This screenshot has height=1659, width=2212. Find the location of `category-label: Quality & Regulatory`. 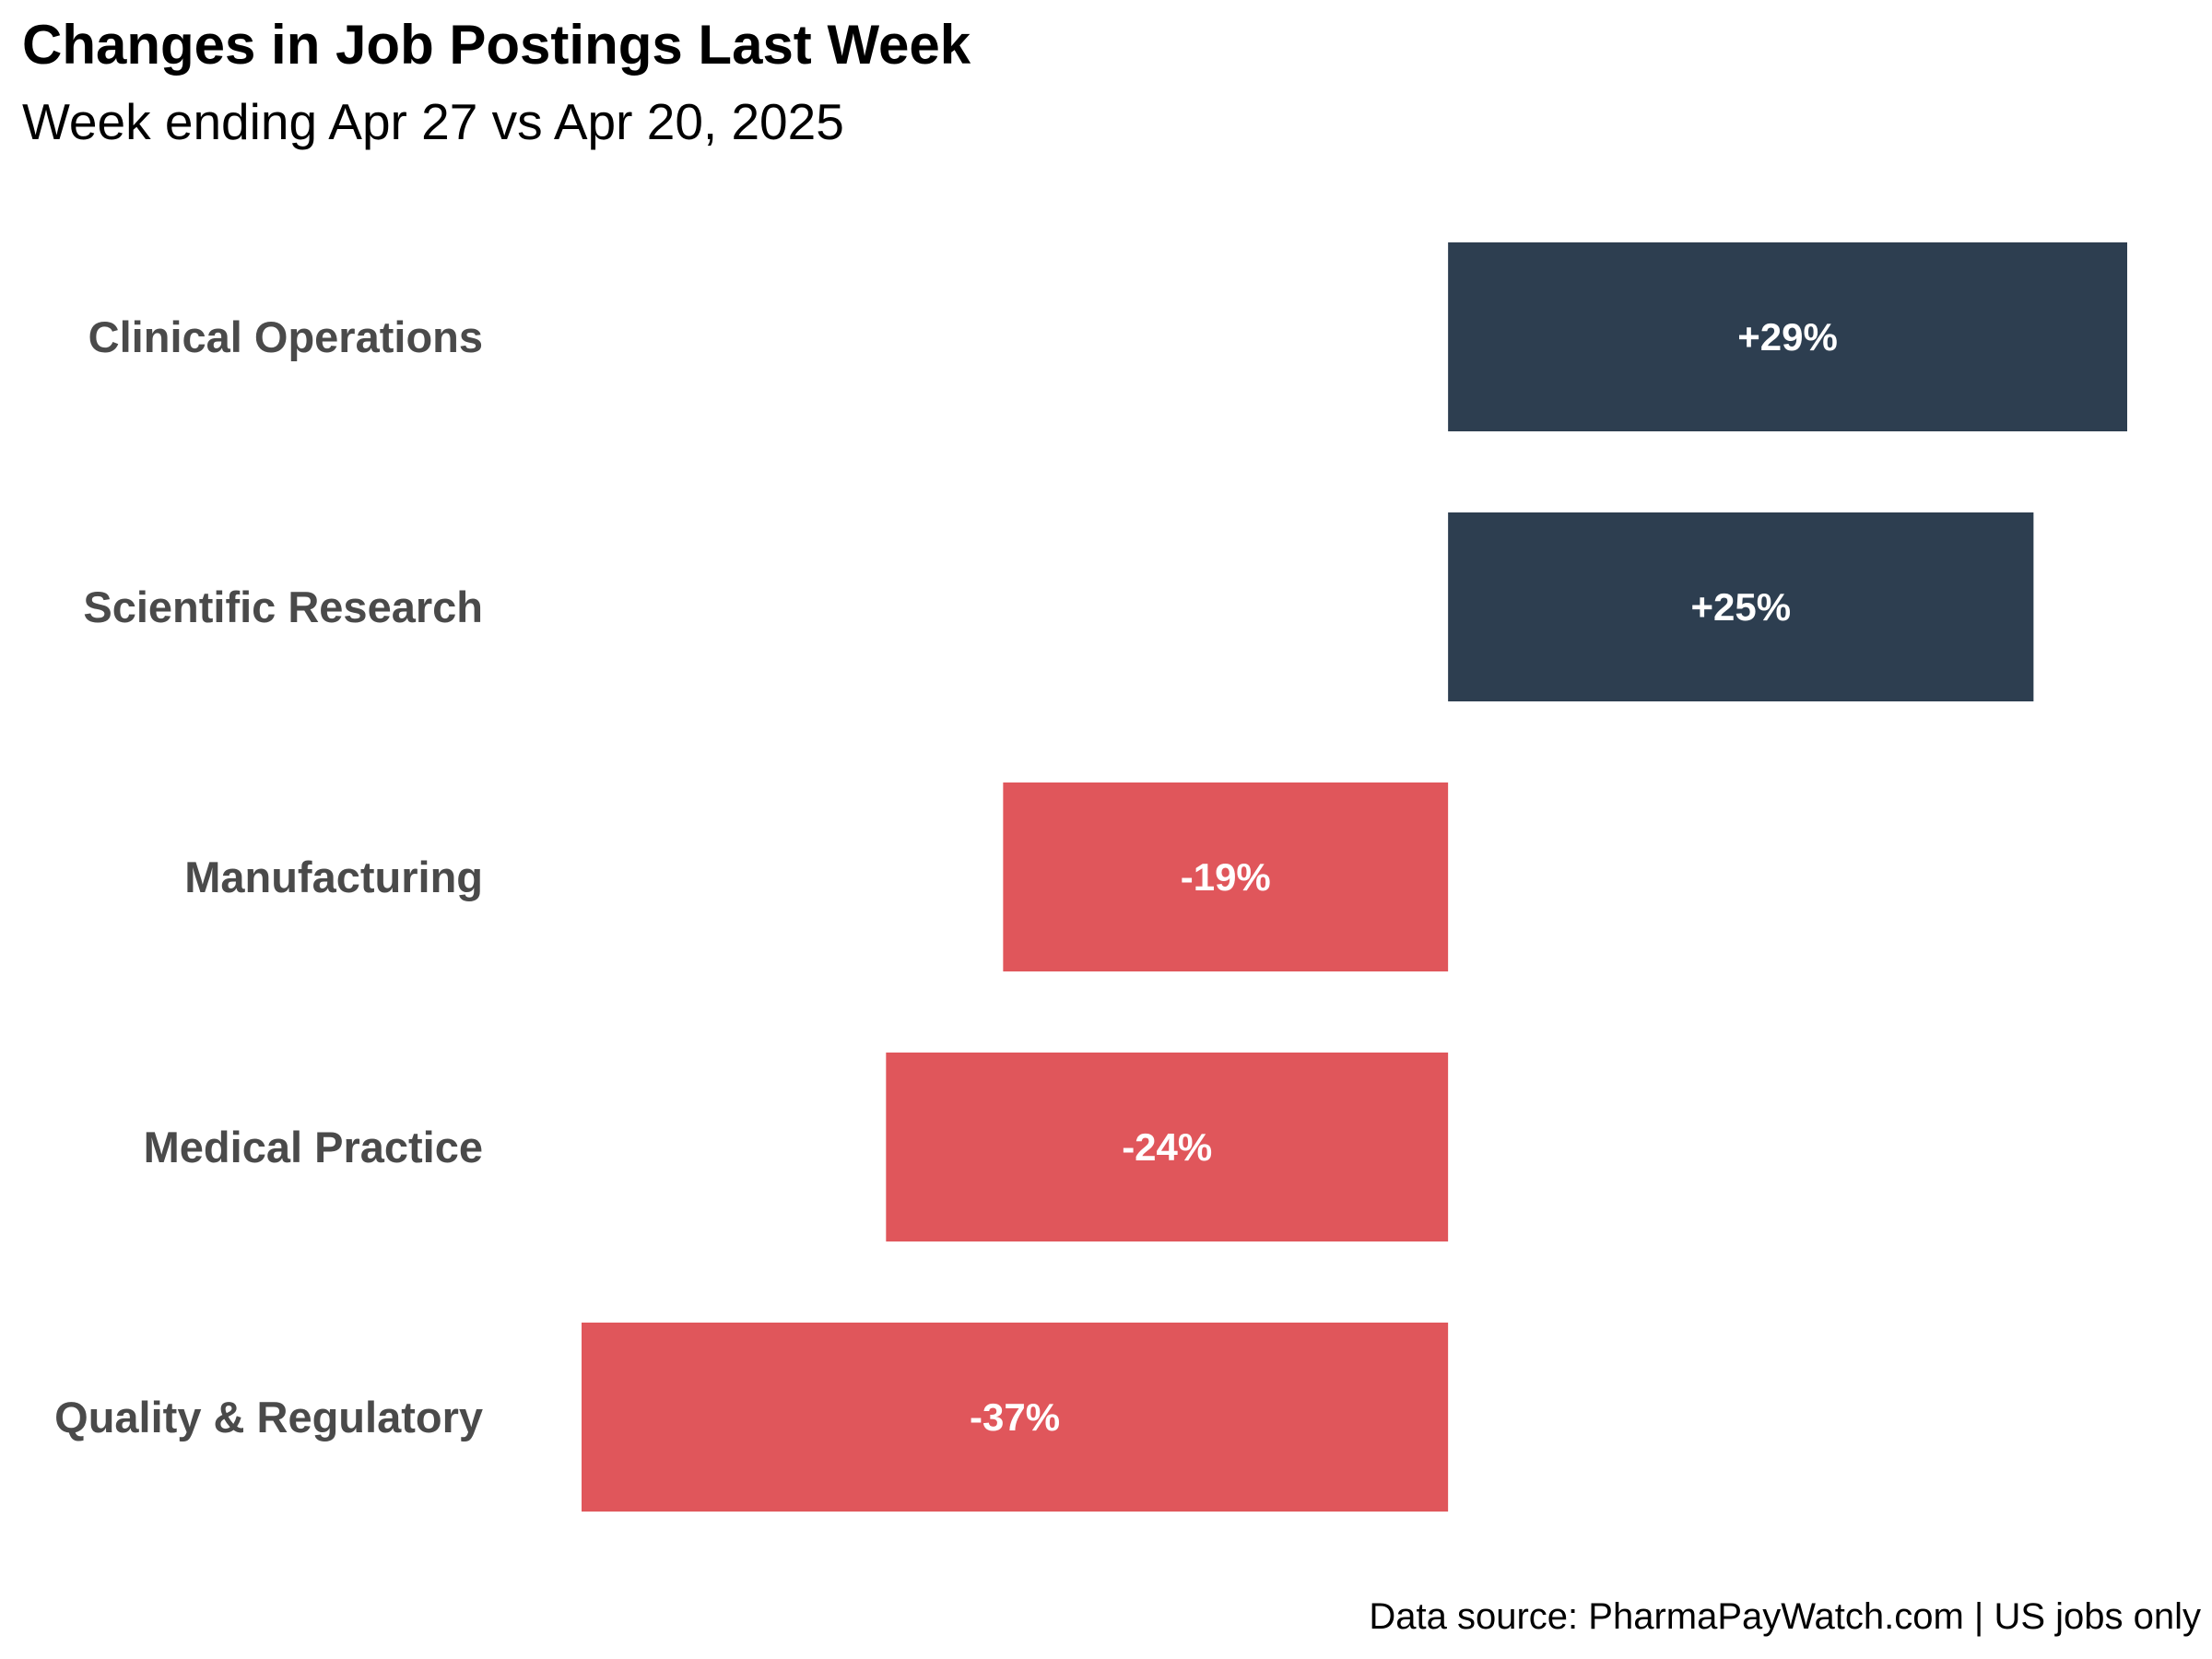

category-label: Quality & Regulatory is located at coordinates (268, 1417).